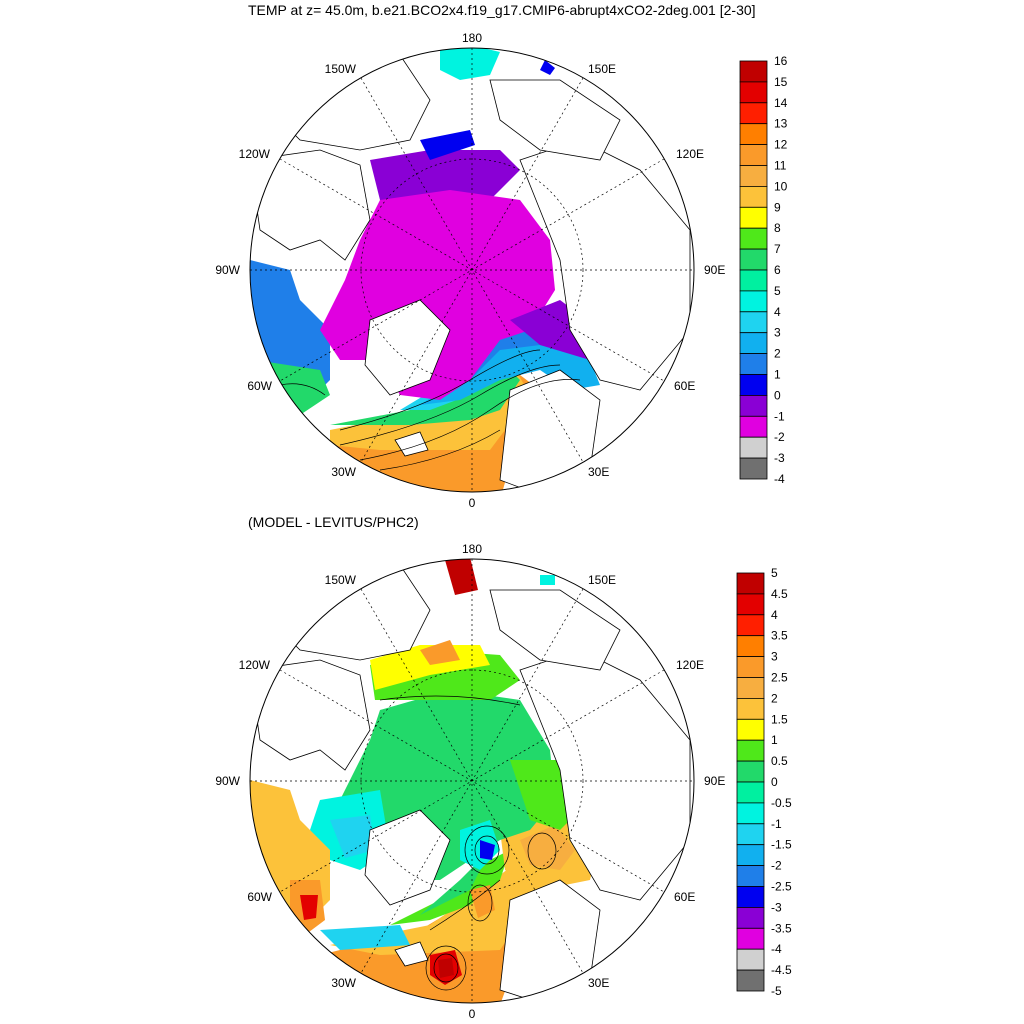 This screenshot has width=1024, height=1024. Describe the element at coordinates (779, 636) in the screenshot. I see `colorbar-level-label: 3.5` at that location.